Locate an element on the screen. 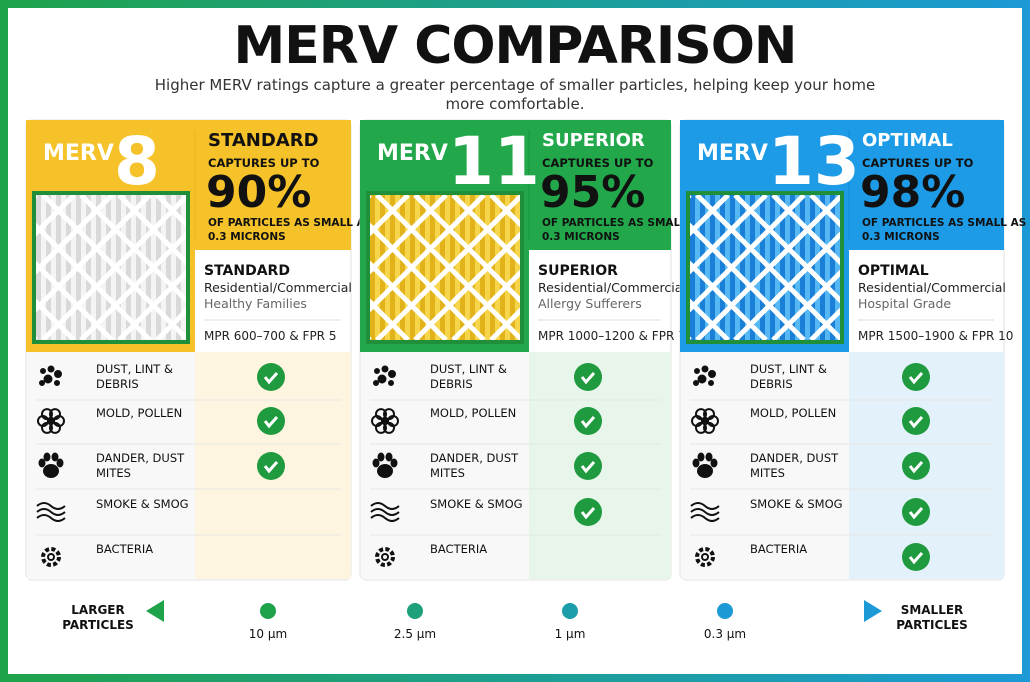 The width and height of the screenshot is (1030, 682). captures: CAPTURES UP TO is located at coordinates (598, 163).